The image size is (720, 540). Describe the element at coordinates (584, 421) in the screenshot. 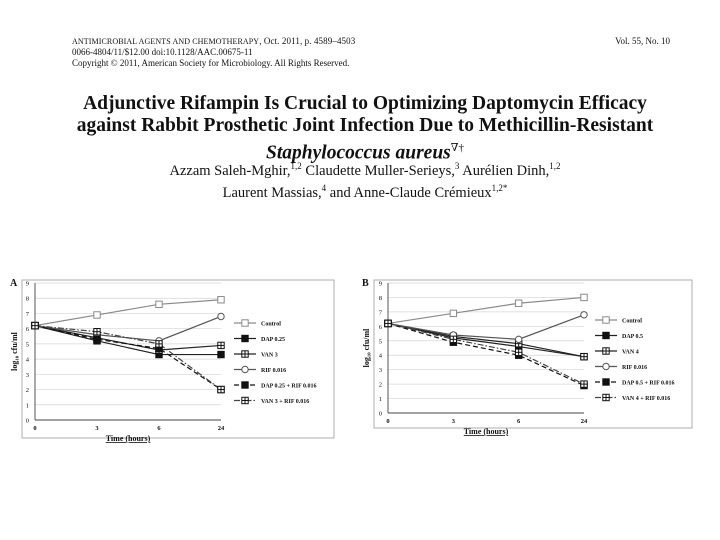

I see `x-tick-label: 24` at that location.